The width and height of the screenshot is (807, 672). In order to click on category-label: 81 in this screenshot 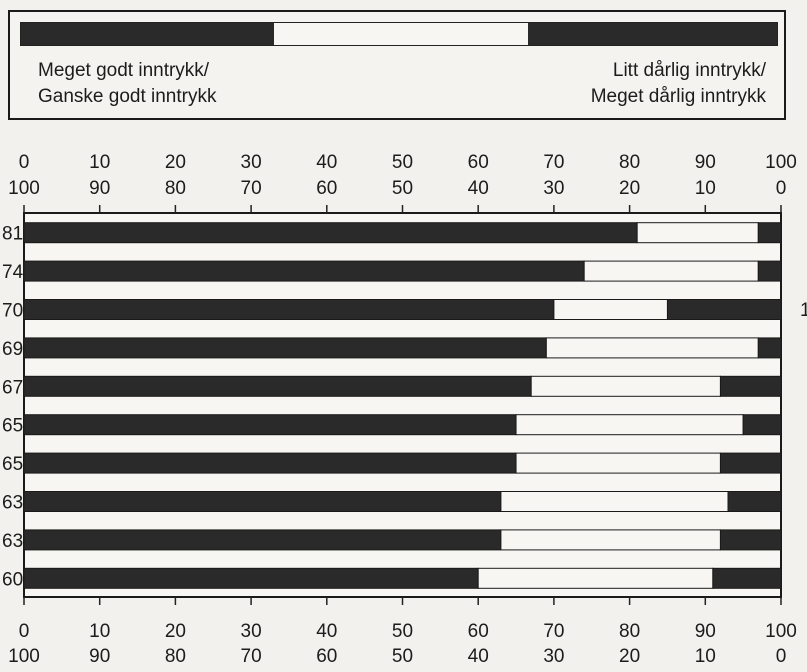, I will do `click(12, 234)`.